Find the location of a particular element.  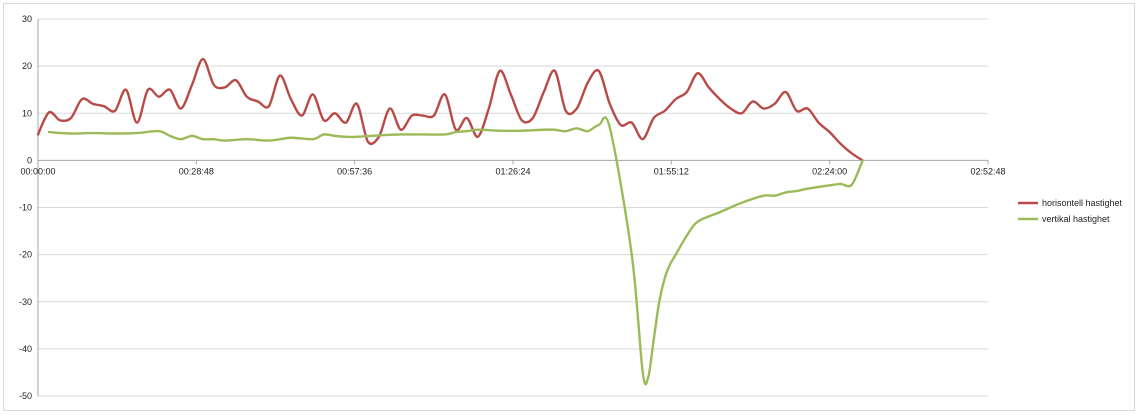

x-tick-label: 02:24:00 is located at coordinates (829, 171).